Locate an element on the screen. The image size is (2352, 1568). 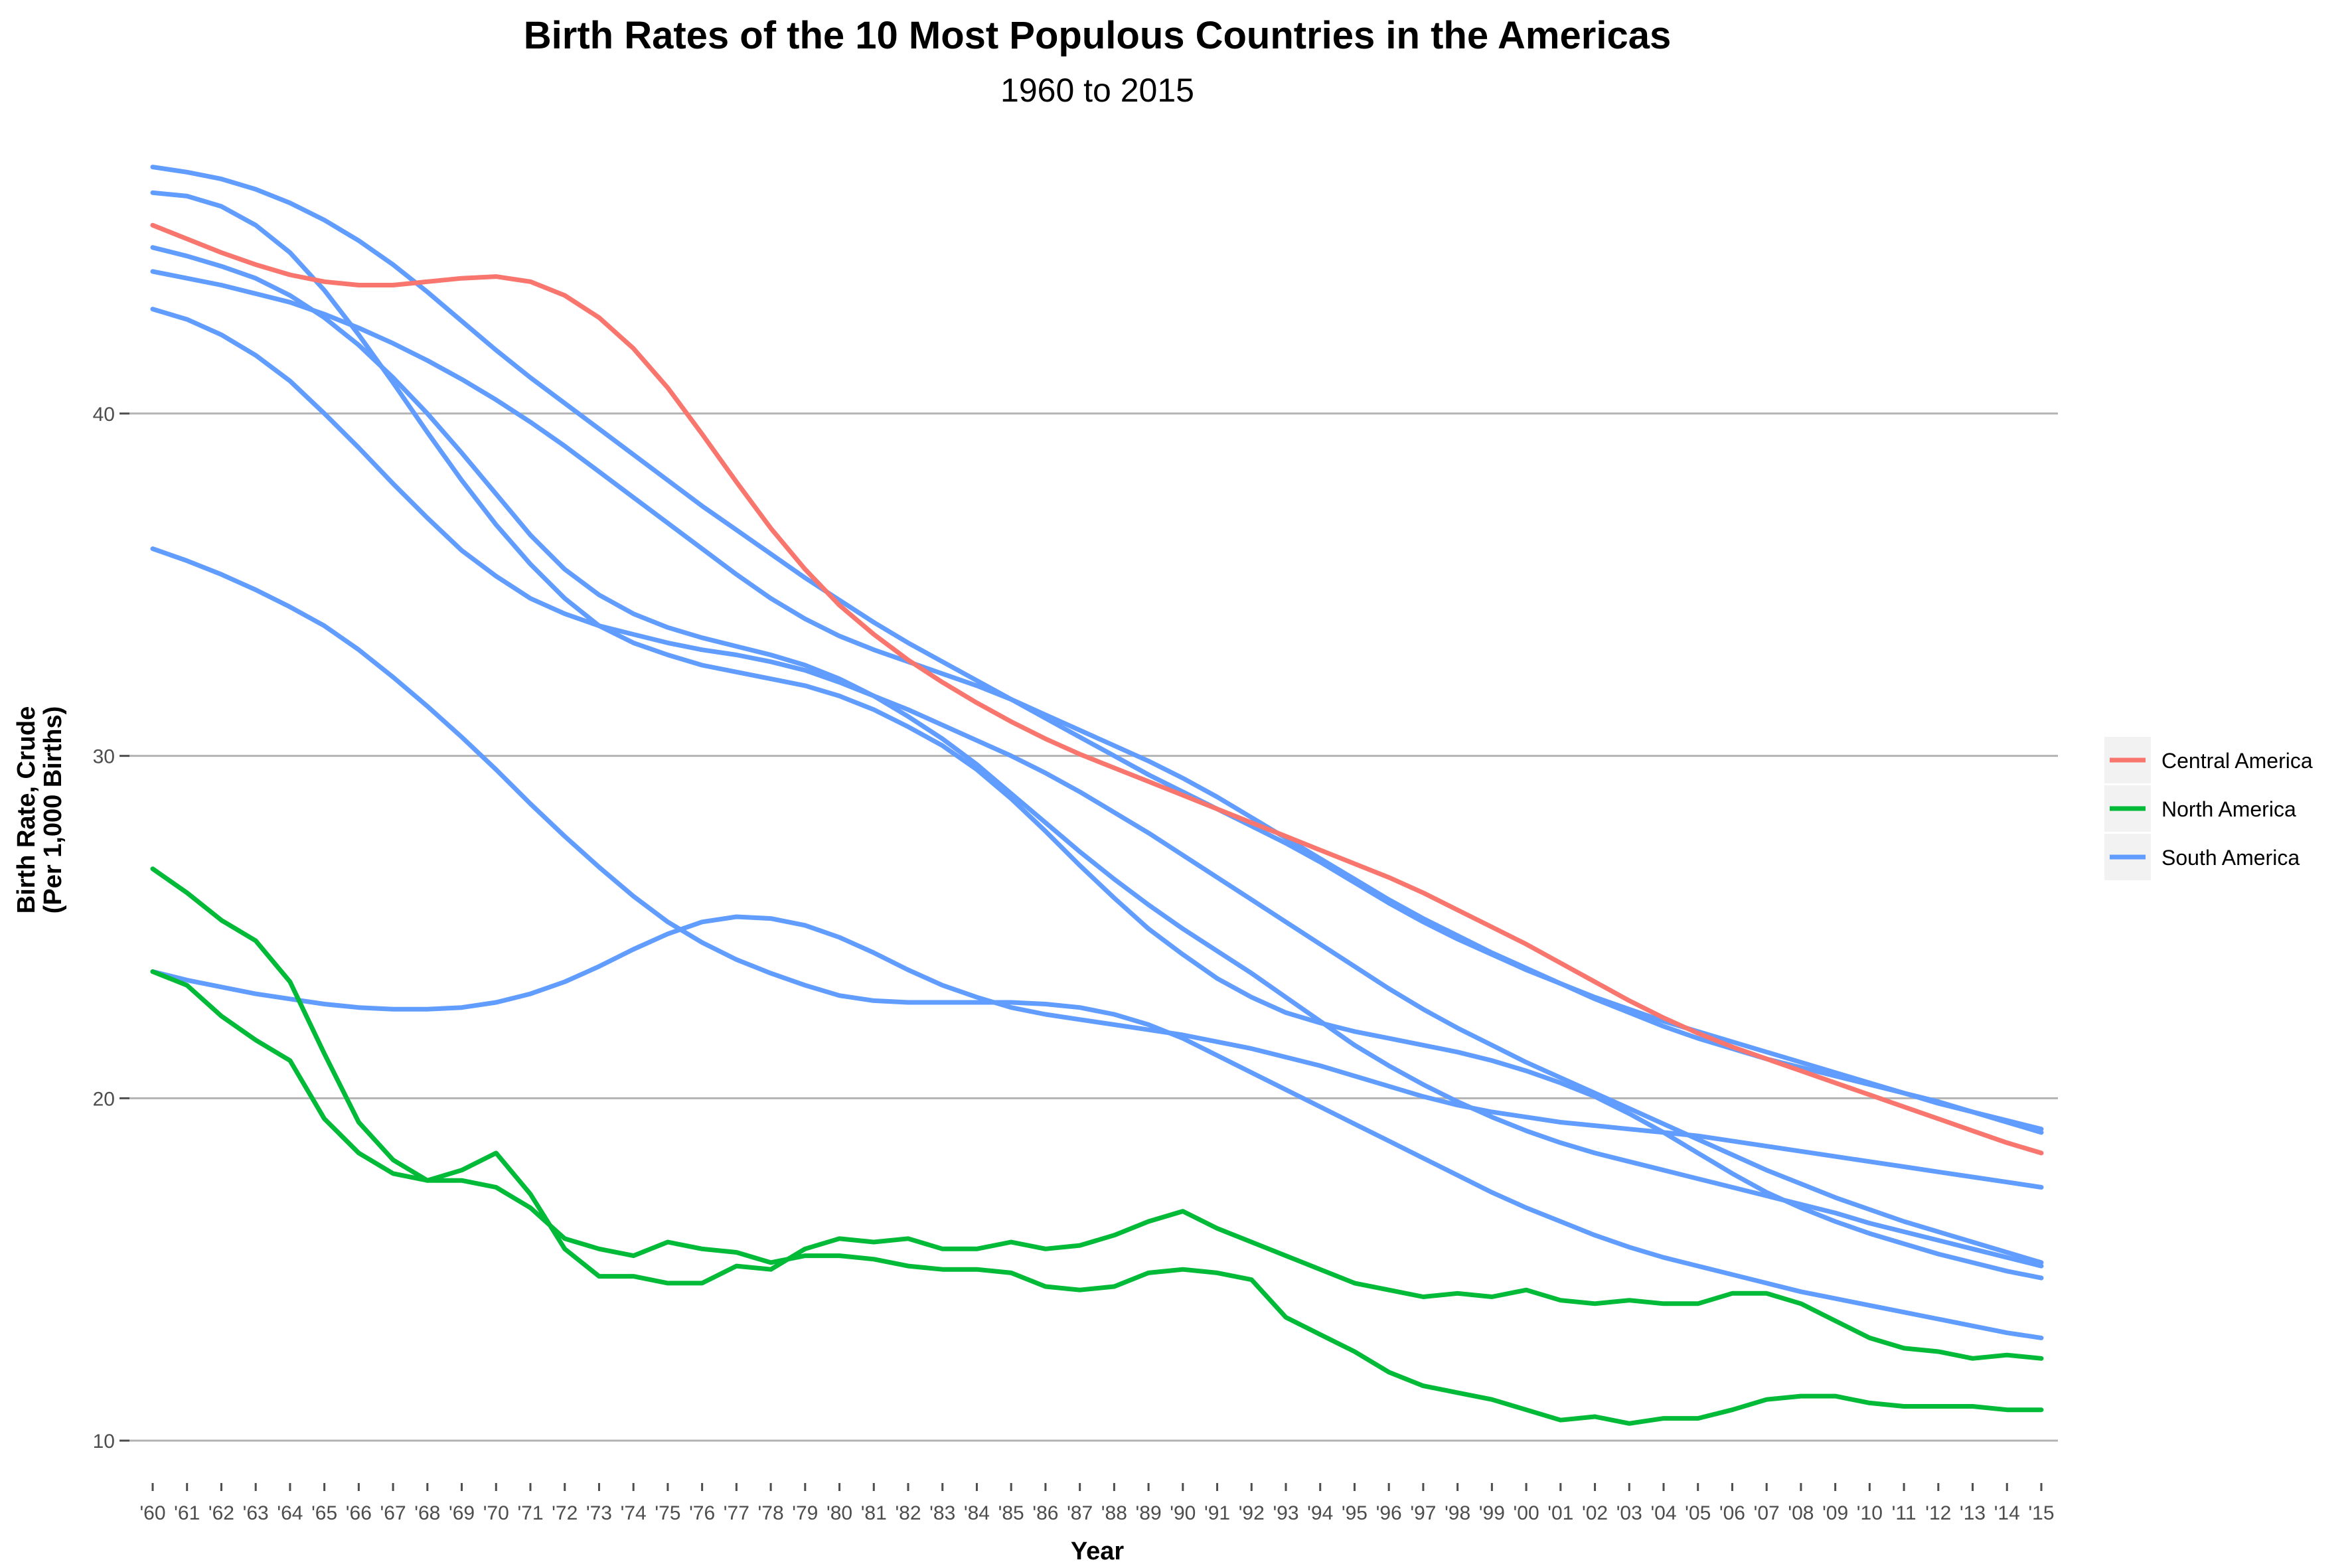
legend-label: South America is located at coordinates (2231, 858).